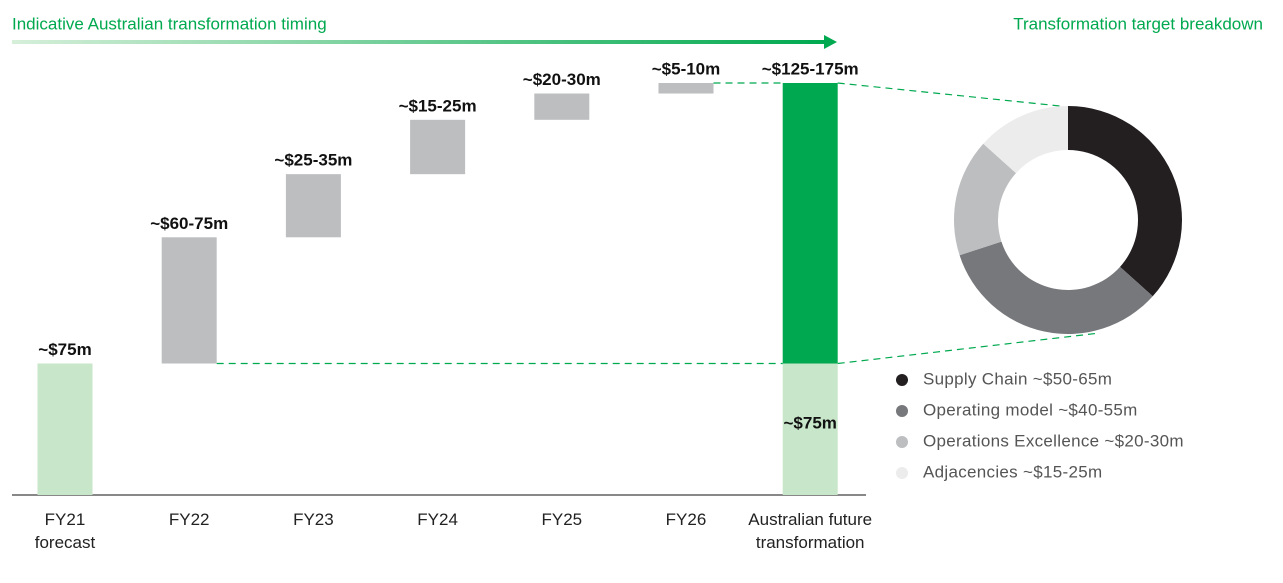  Describe the element at coordinates (809, 423) in the screenshot. I see `base-label: ~$75m` at that location.